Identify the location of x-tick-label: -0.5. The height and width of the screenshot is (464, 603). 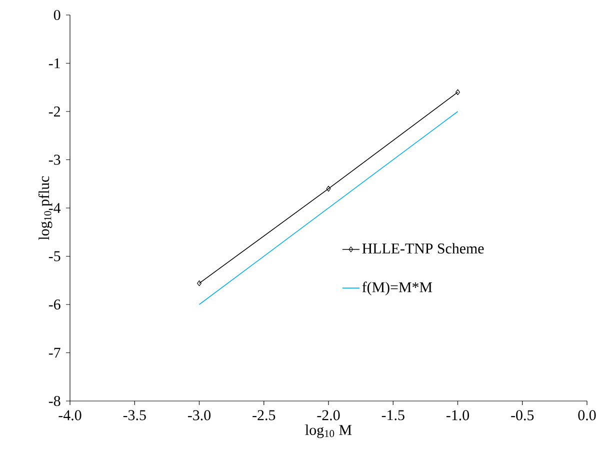
(522, 415).